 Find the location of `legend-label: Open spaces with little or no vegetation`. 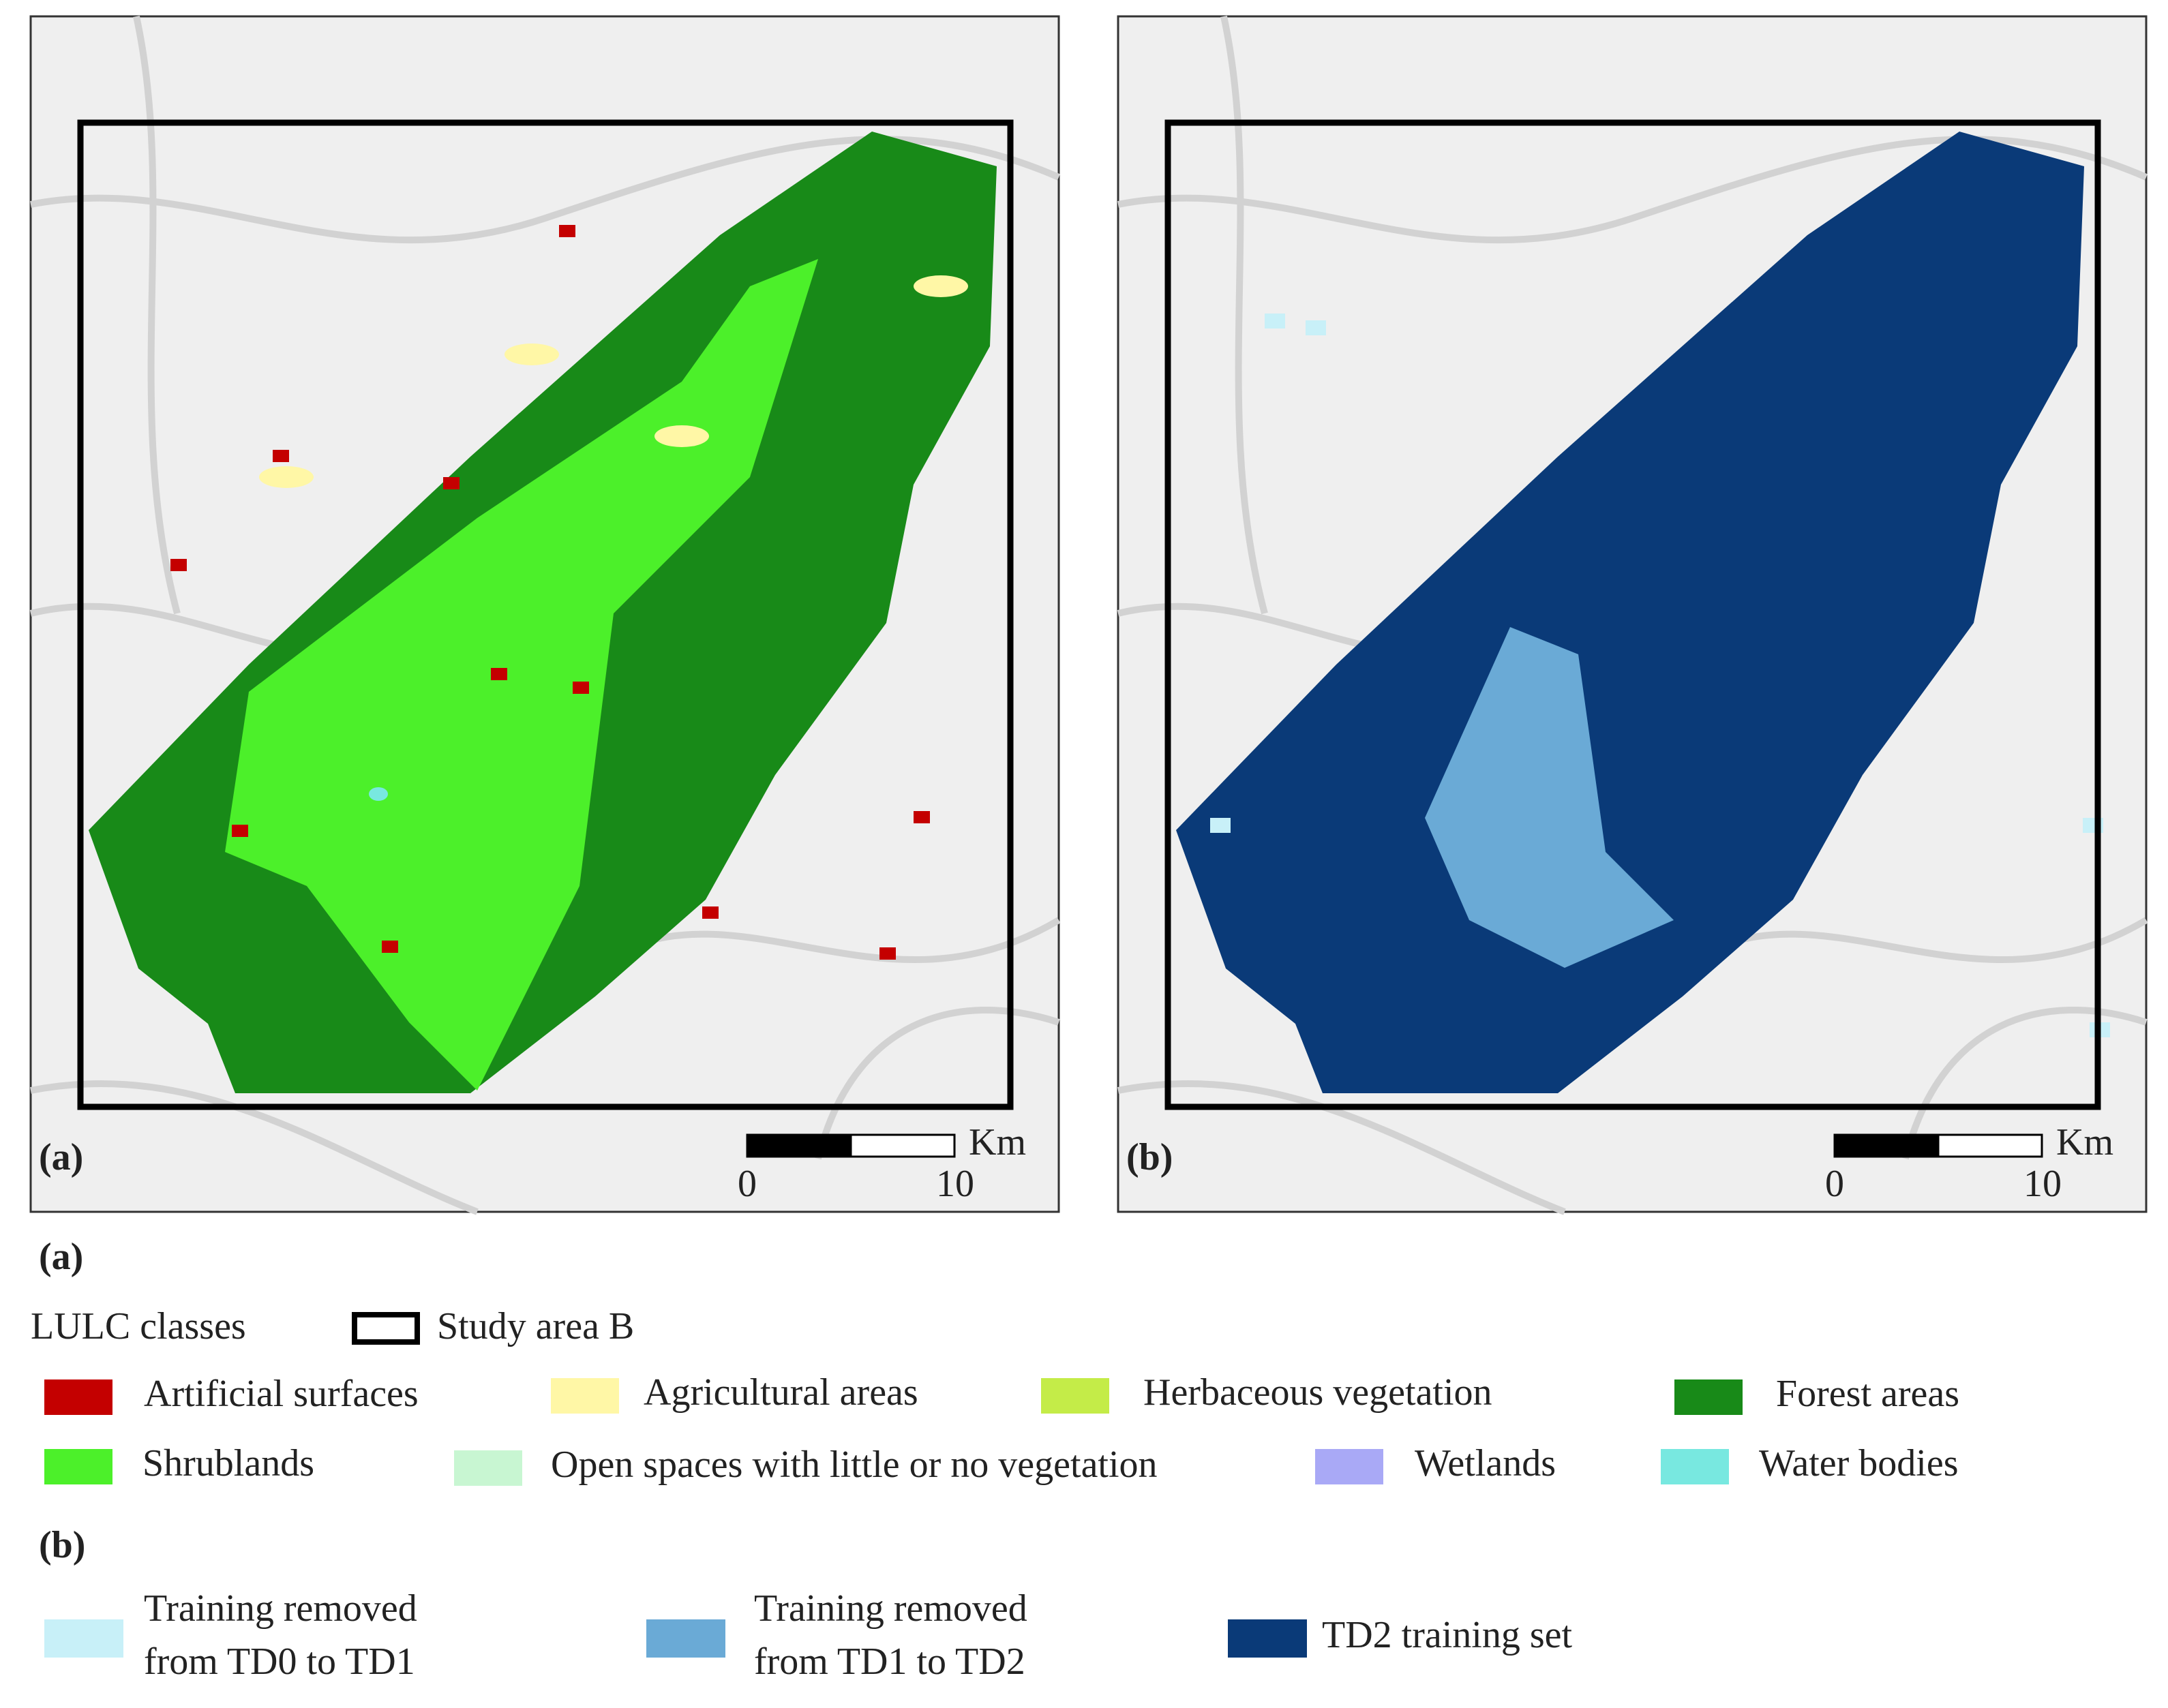

legend-label: Open spaces with little or no vegetation is located at coordinates (854, 1465).